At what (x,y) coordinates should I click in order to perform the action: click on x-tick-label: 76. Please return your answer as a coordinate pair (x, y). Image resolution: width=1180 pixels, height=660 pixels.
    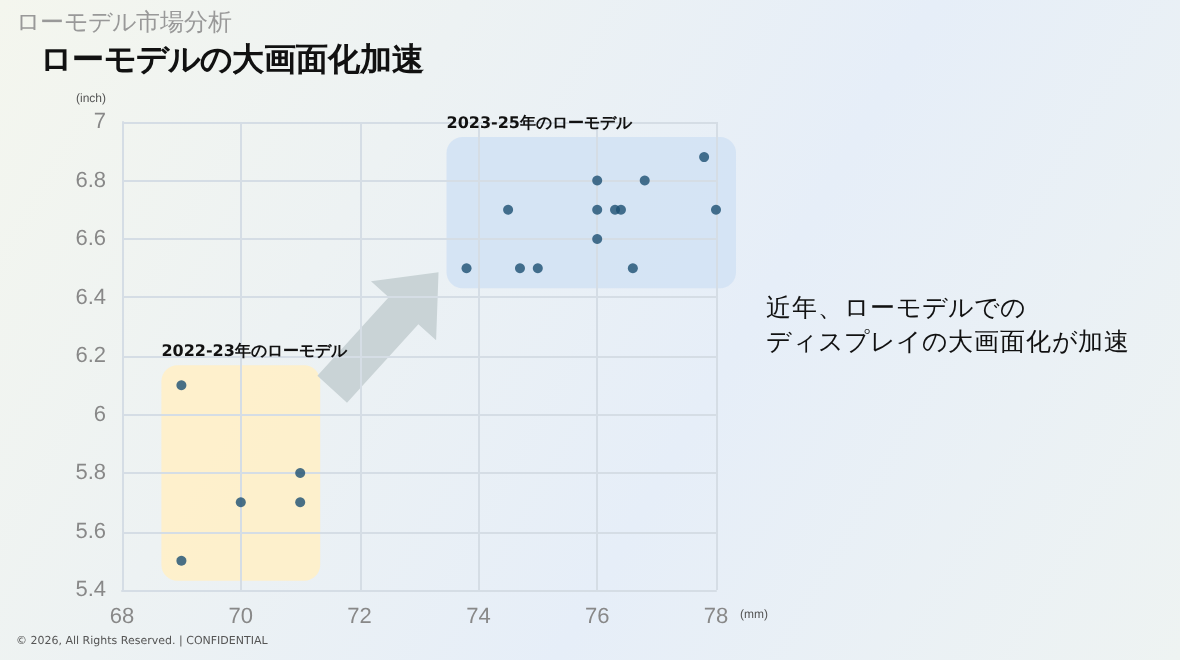
    Looking at the image, I should click on (597, 617).